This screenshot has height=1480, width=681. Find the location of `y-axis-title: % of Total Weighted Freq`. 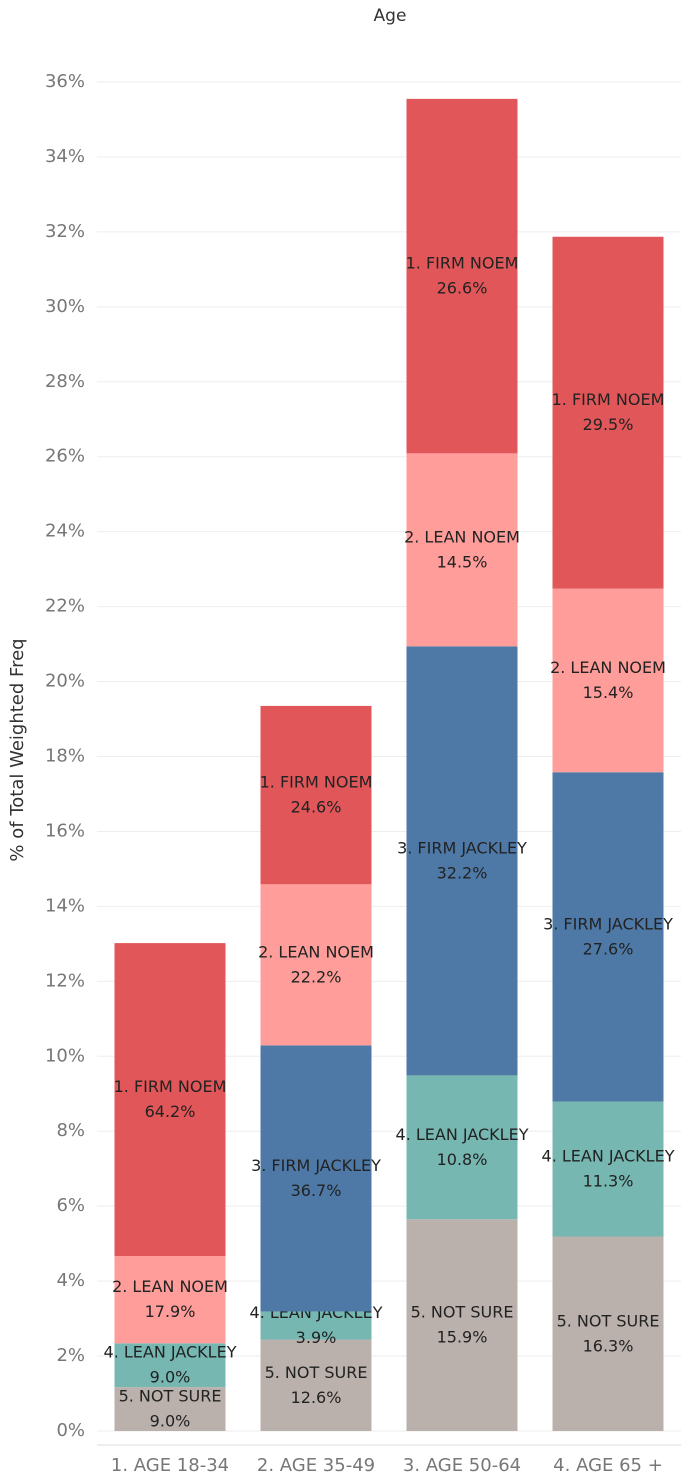

y-axis-title: % of Total Weighted Freq is located at coordinates (17, 749).